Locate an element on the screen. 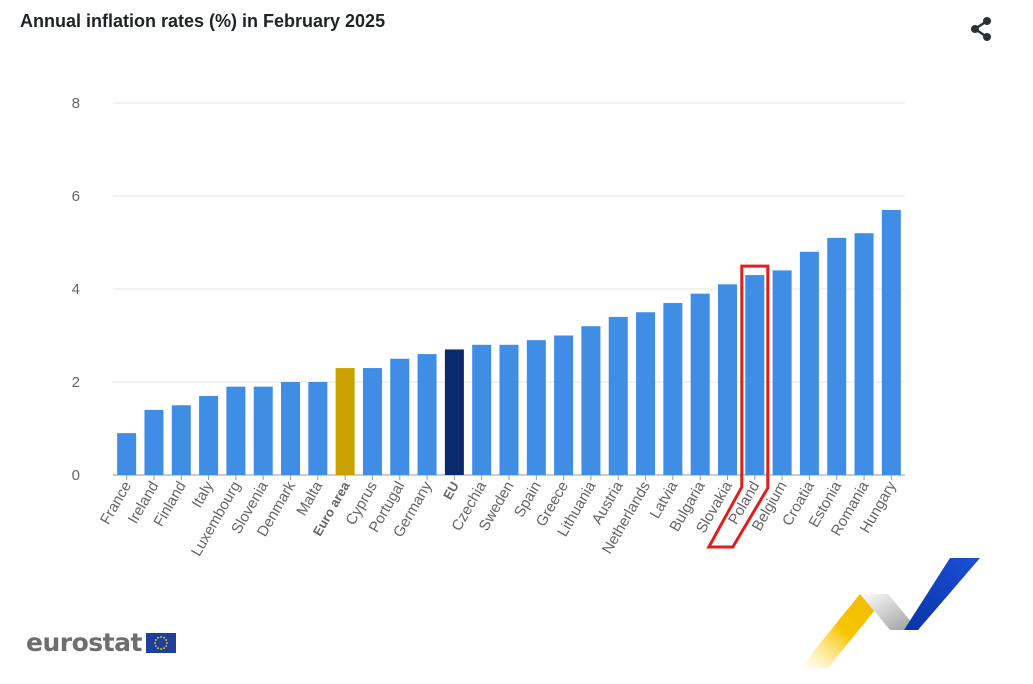  y-tick-label: 0 is located at coordinates (76, 475).